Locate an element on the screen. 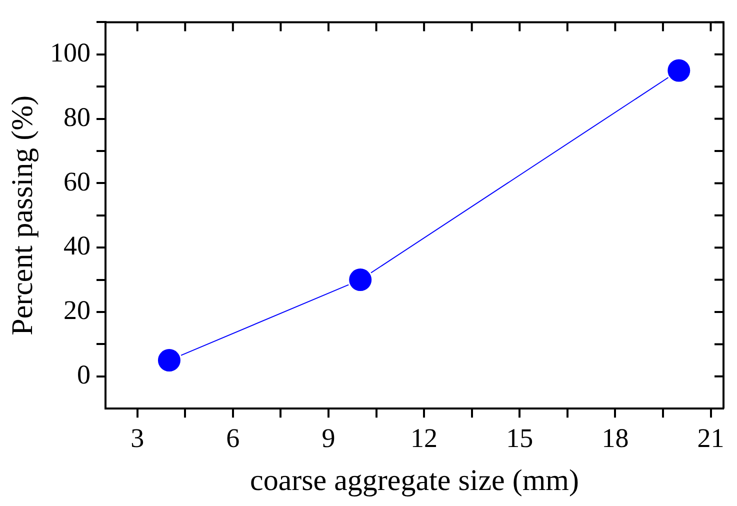 The width and height of the screenshot is (737, 506). x-tick-label: 6 is located at coordinates (233, 437).